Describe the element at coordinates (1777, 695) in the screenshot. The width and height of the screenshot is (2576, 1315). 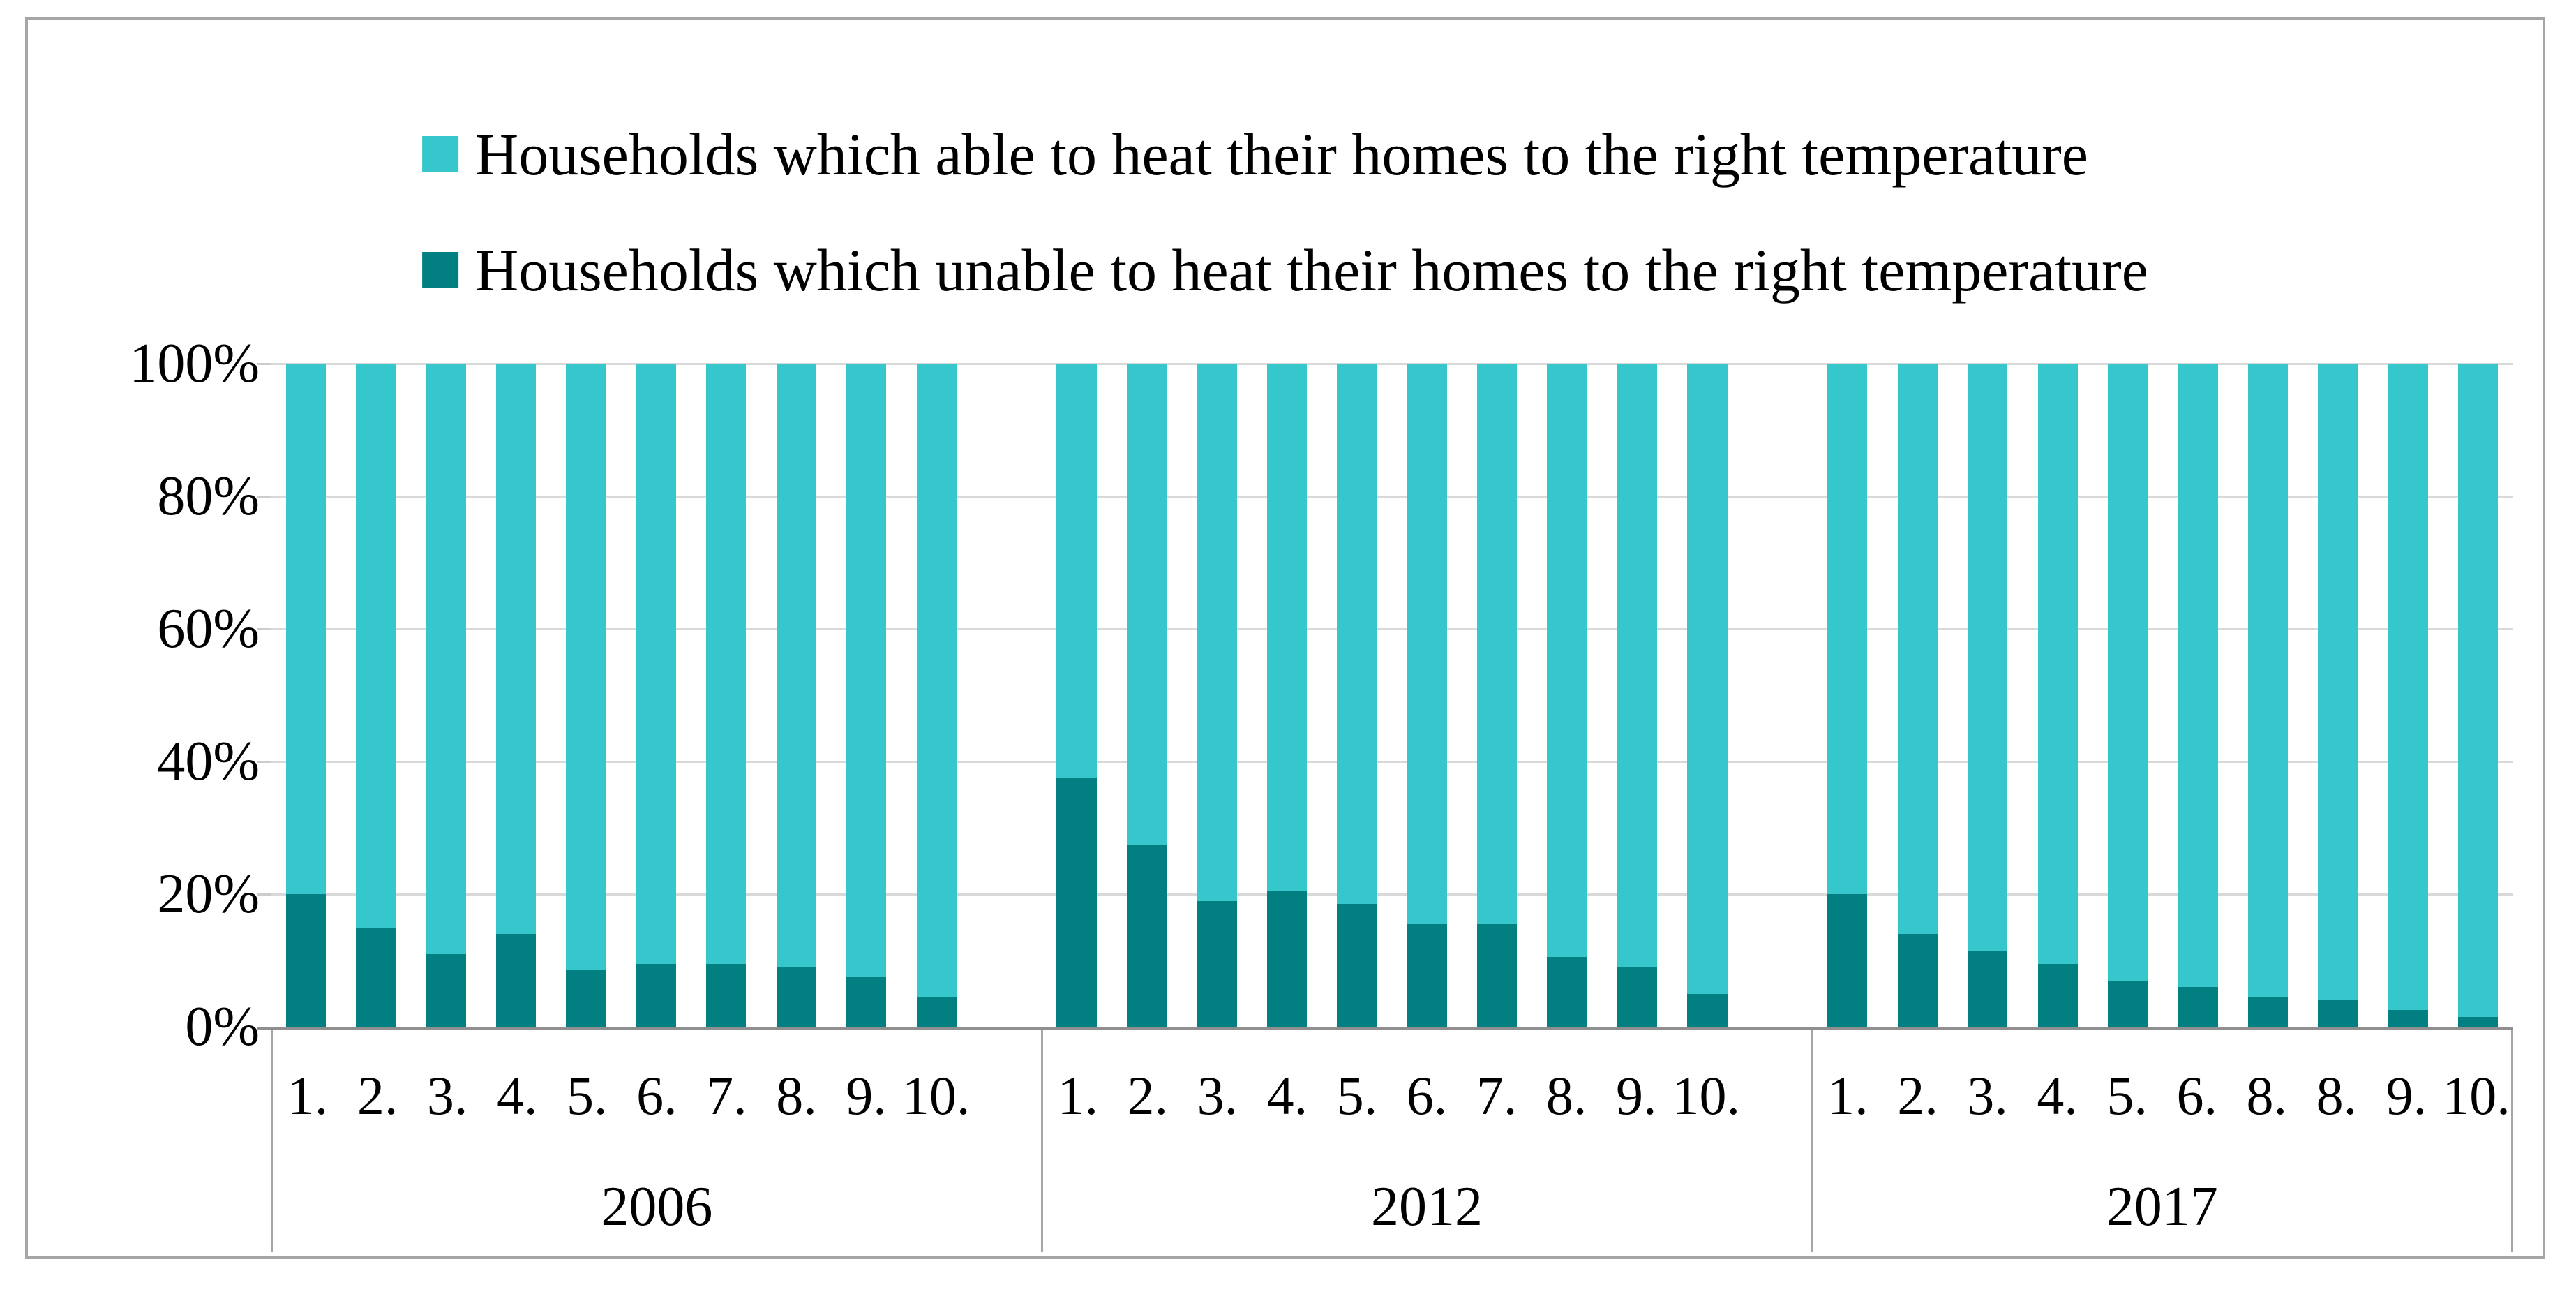
I see `group-spacer` at that location.